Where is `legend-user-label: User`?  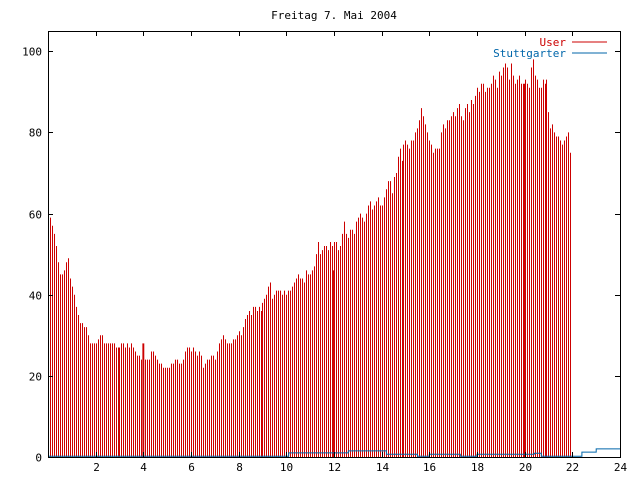
legend-user-label: User is located at coordinates (553, 42).